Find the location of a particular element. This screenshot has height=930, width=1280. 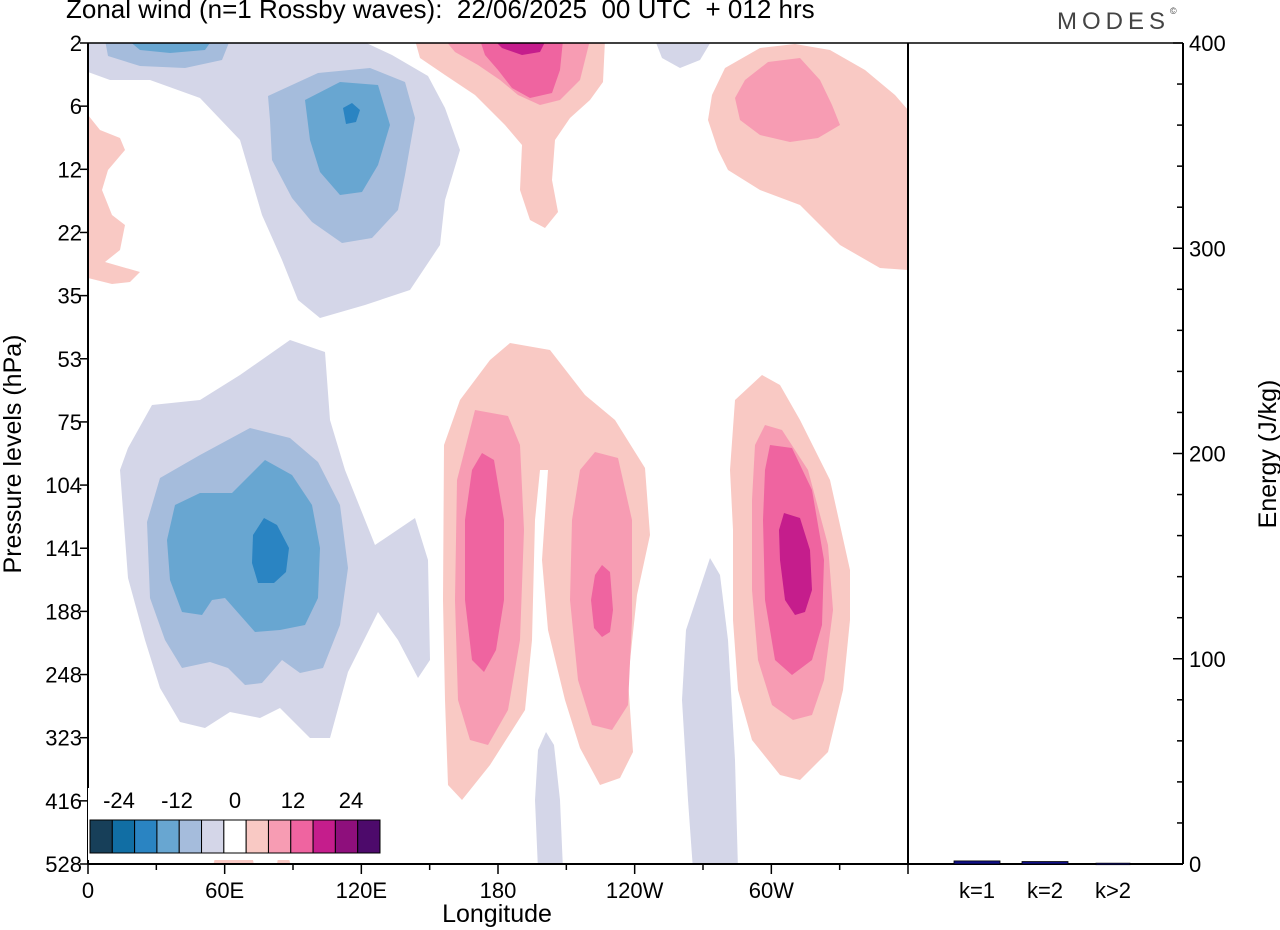

longitude-tick-label: 60E is located at coordinates (224, 890).